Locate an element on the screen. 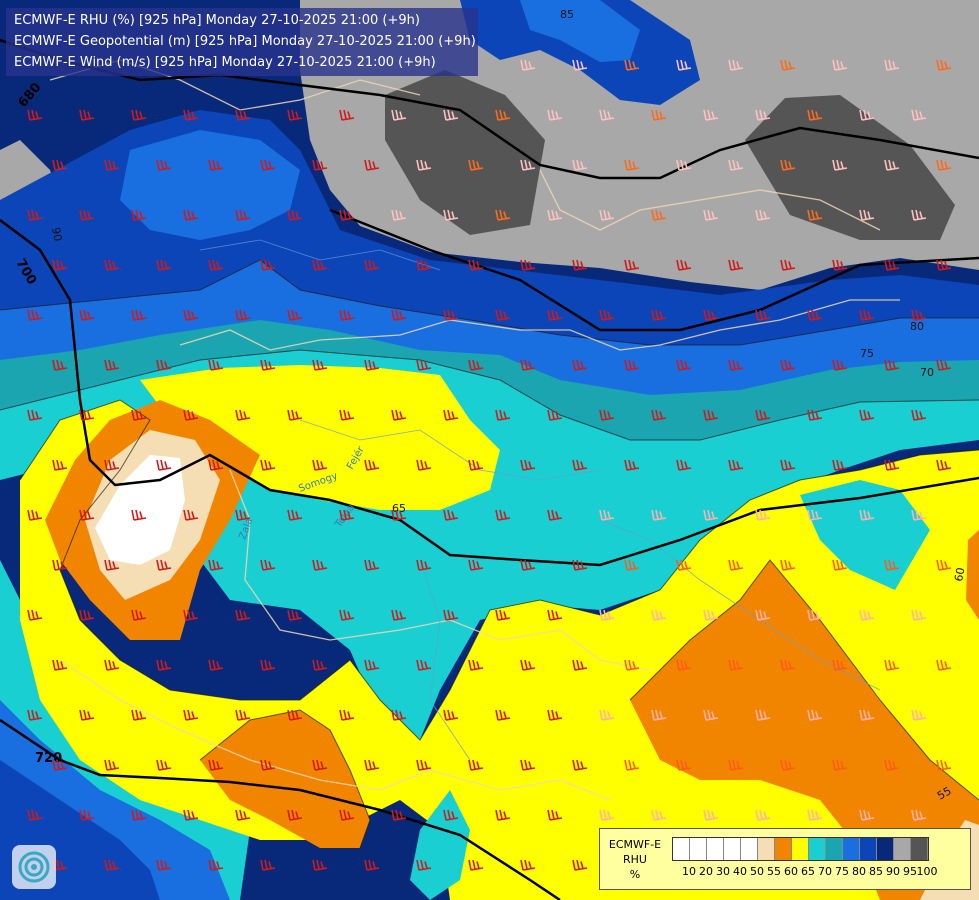 The width and height of the screenshot is (979, 900). rhu-label-65: 65 is located at coordinates (399, 508).